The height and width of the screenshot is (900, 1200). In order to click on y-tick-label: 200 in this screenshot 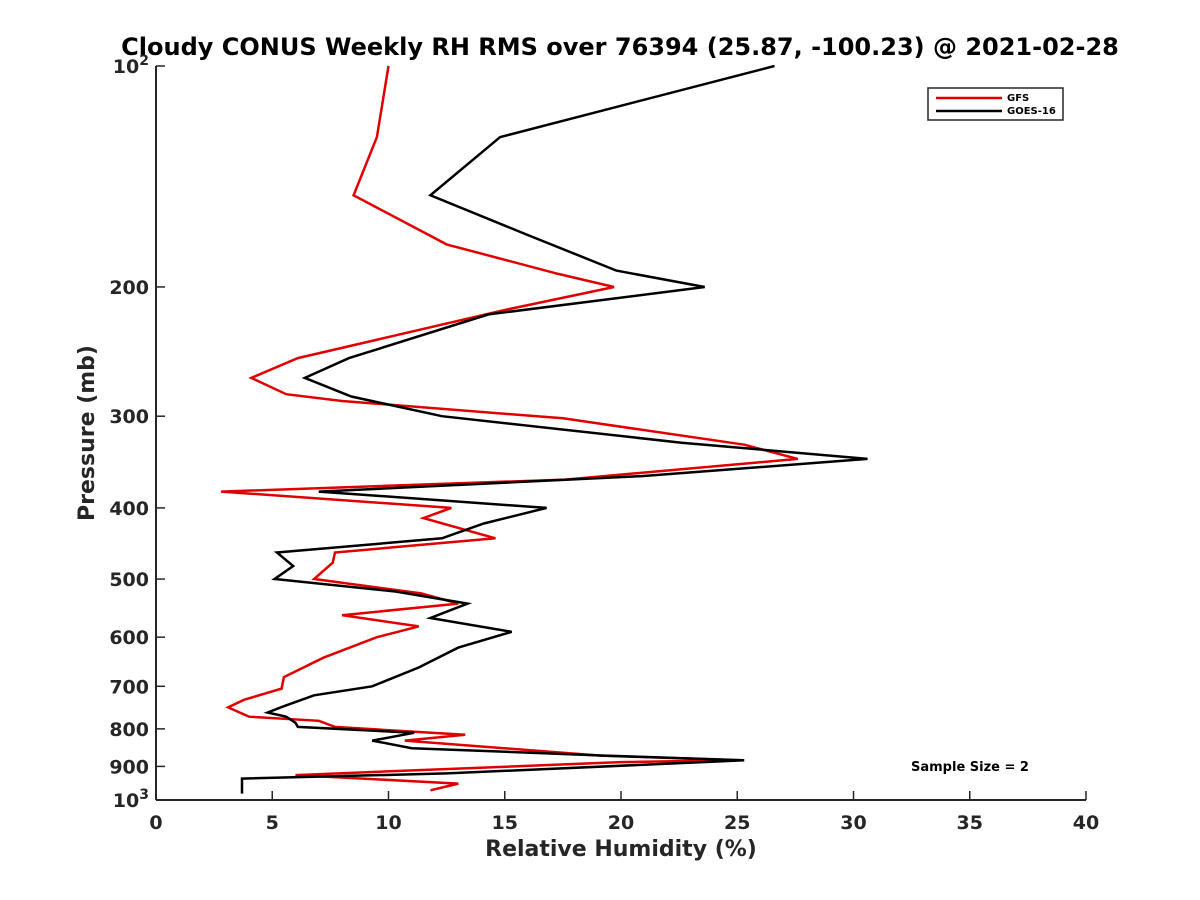, I will do `click(129, 288)`.